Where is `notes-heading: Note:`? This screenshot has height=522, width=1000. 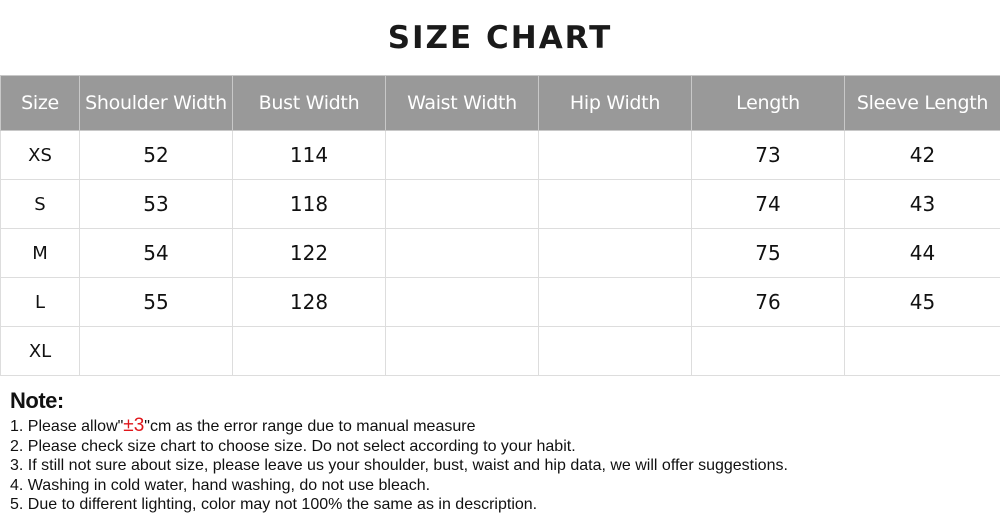 notes-heading: Note: is located at coordinates (37, 400).